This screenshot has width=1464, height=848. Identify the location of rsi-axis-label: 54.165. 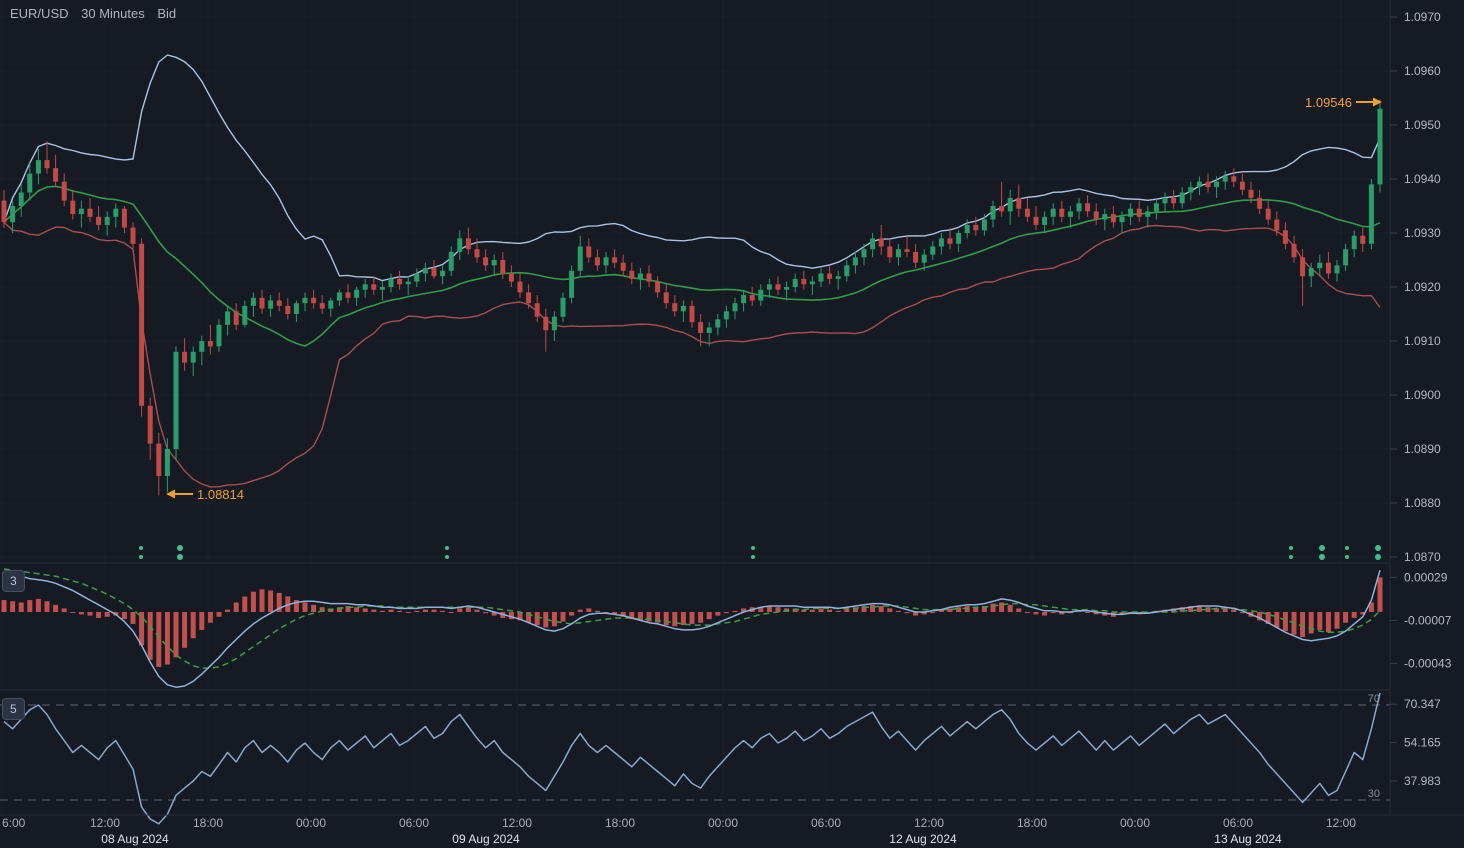
(1422, 743).